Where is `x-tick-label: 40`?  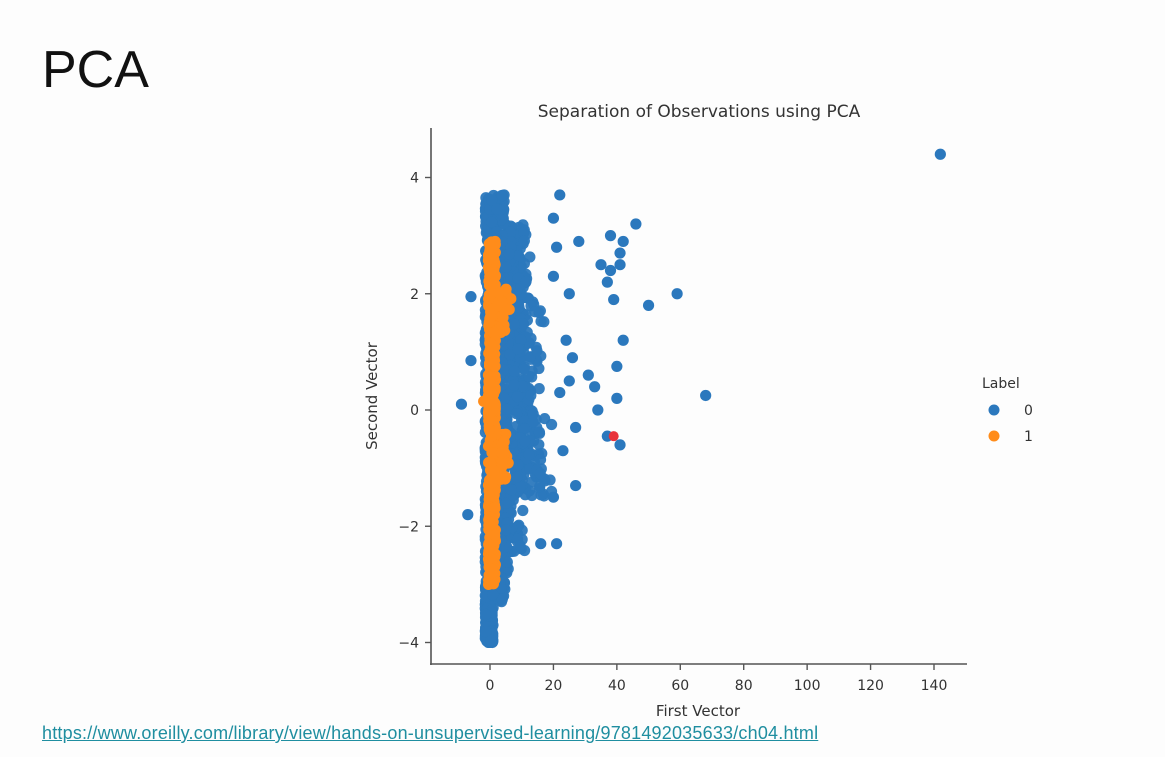
x-tick-label: 40 is located at coordinates (617, 686).